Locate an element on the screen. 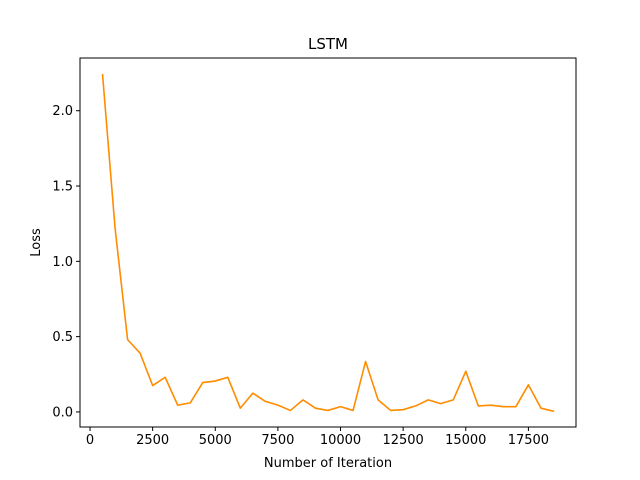 The height and width of the screenshot is (480, 640). y-tick-label: 0.0 is located at coordinates (62, 412).